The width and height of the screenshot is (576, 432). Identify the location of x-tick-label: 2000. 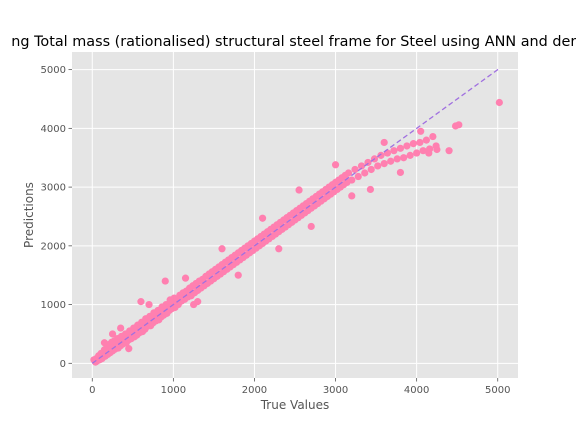
(254, 390).